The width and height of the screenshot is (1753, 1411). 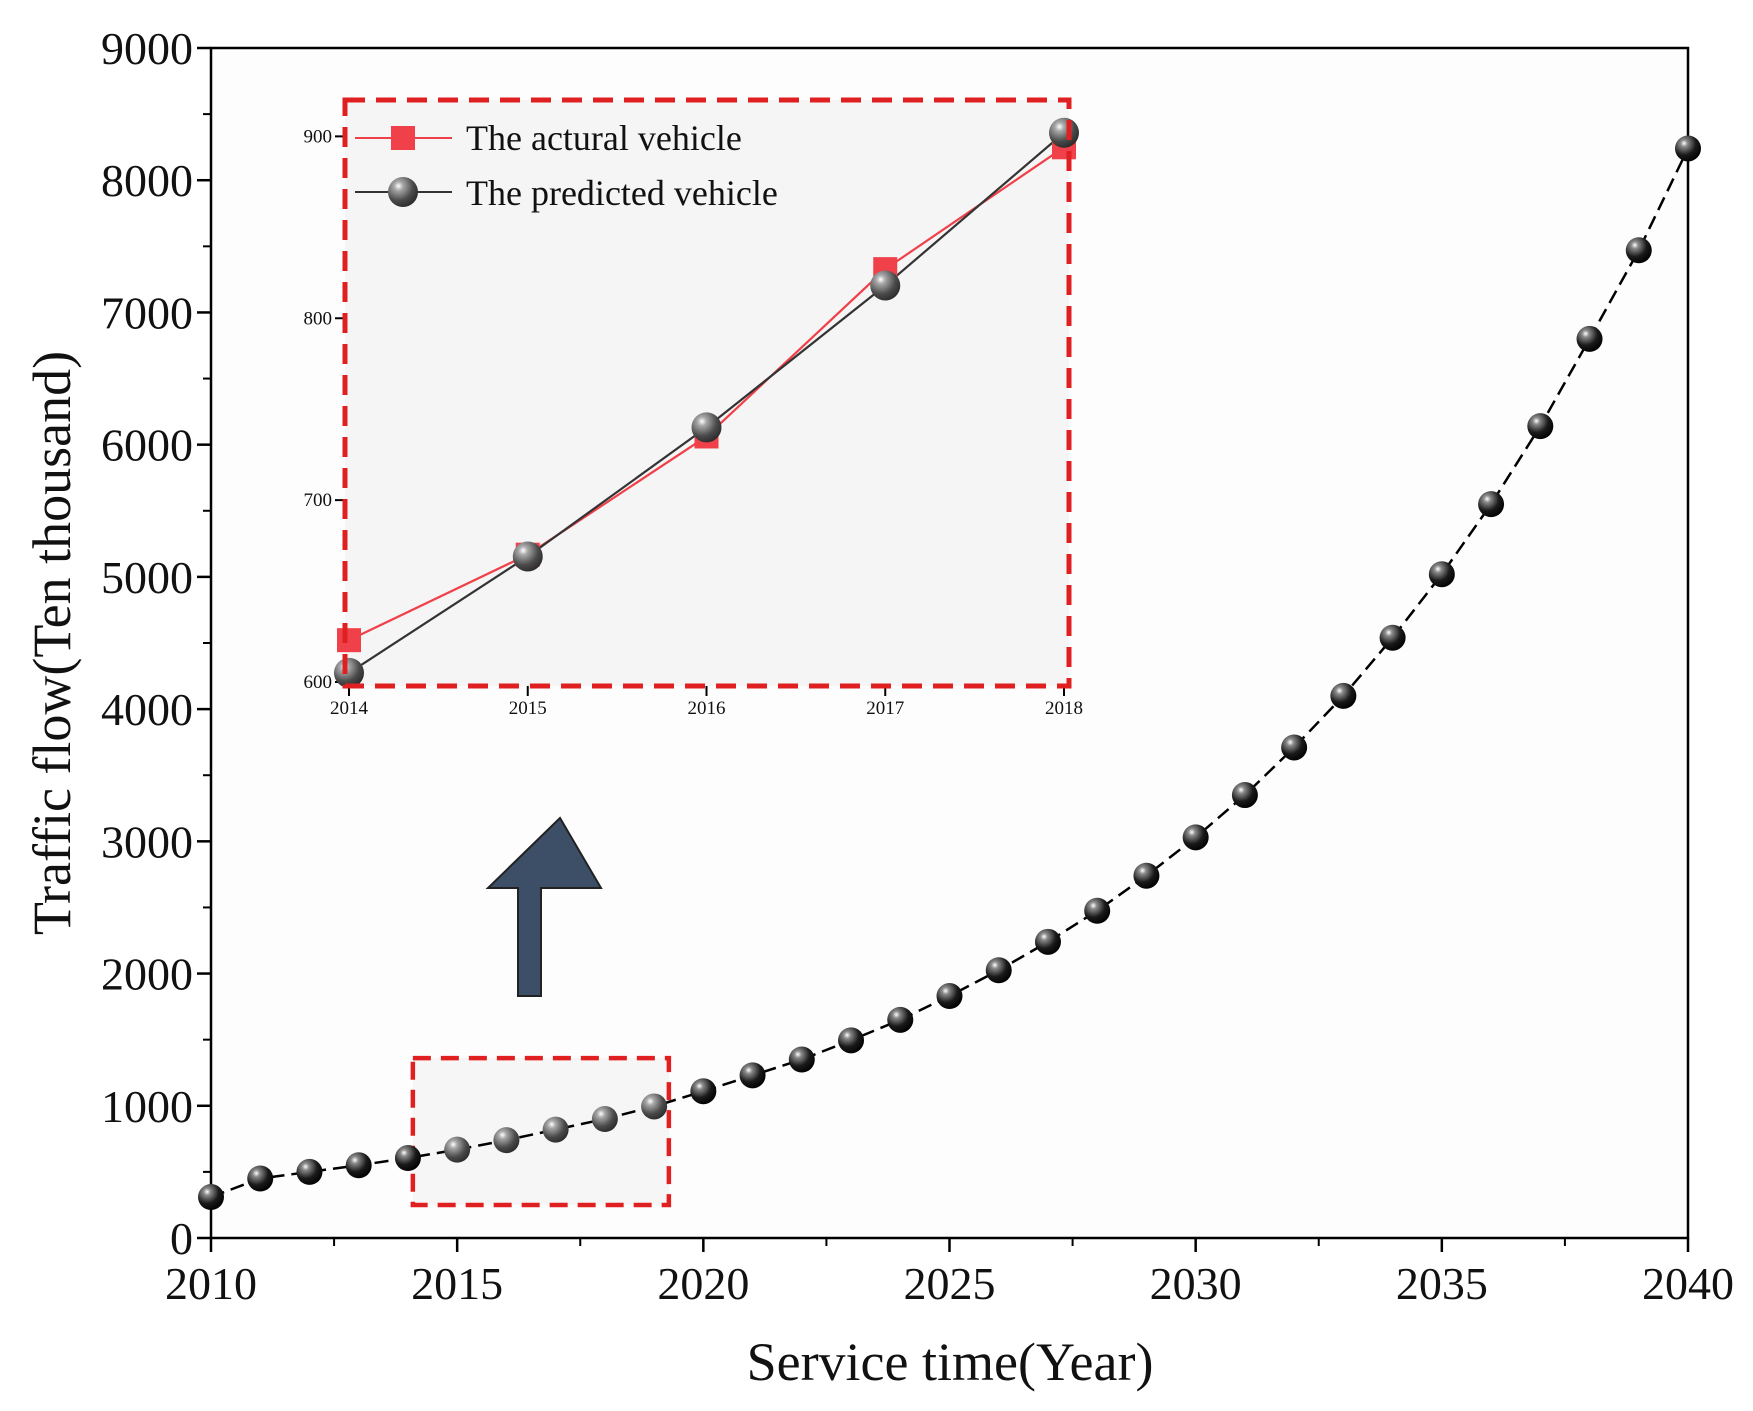 I want to click on legend-label-predicted: The predicted vehicle, so click(x=622, y=193).